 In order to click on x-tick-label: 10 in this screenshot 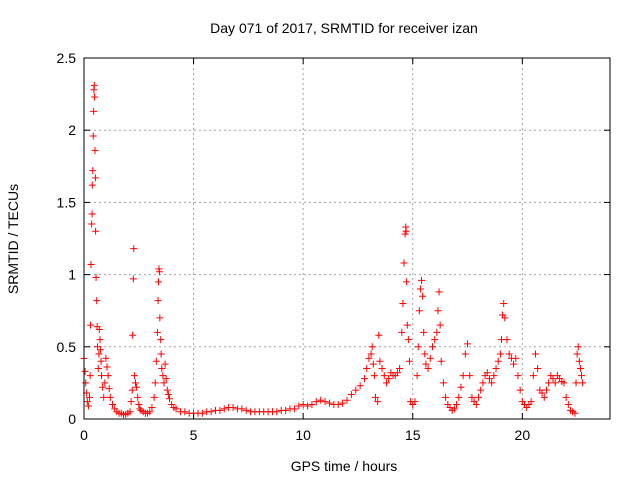, I will do `click(303, 435)`.